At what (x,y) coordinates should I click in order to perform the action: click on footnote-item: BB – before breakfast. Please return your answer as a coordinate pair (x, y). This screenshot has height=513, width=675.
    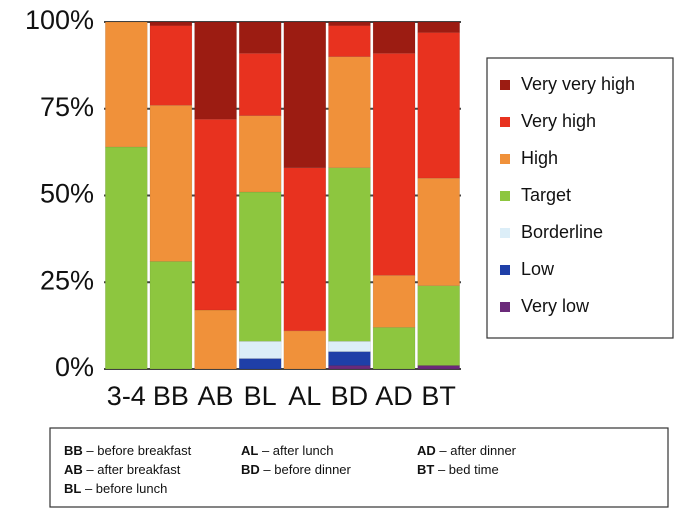
    Looking at the image, I should click on (128, 450).